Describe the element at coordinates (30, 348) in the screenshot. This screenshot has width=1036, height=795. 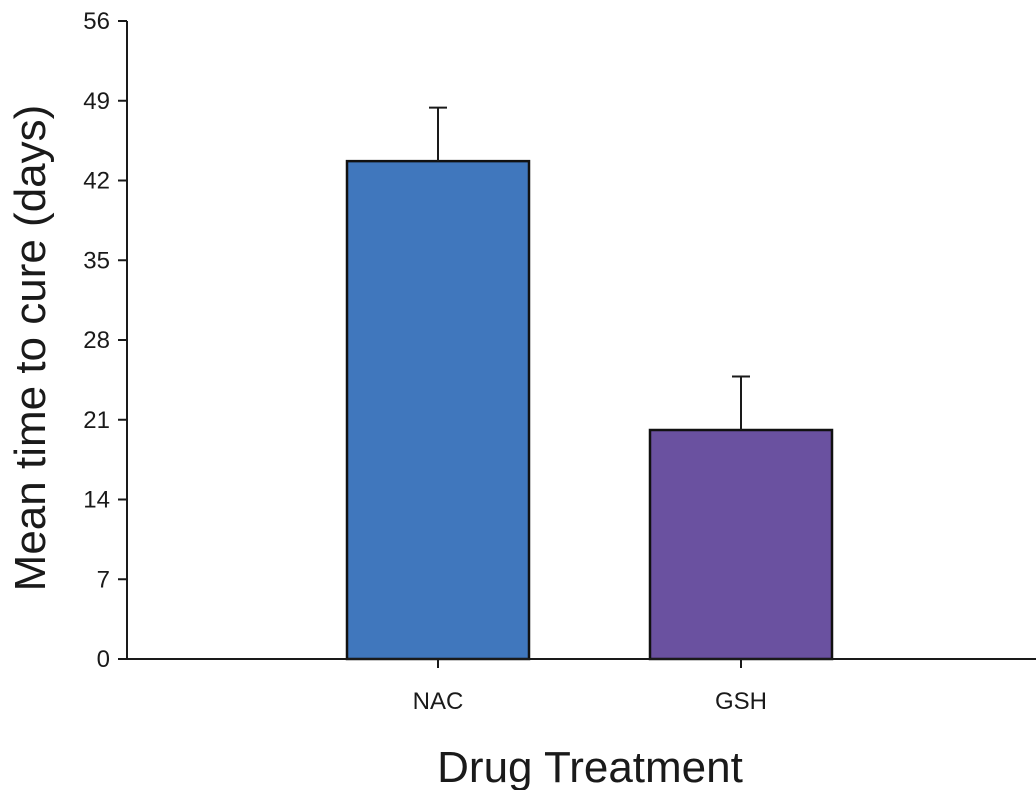
I see `y-axis-title: Mean time to cure (days)` at that location.